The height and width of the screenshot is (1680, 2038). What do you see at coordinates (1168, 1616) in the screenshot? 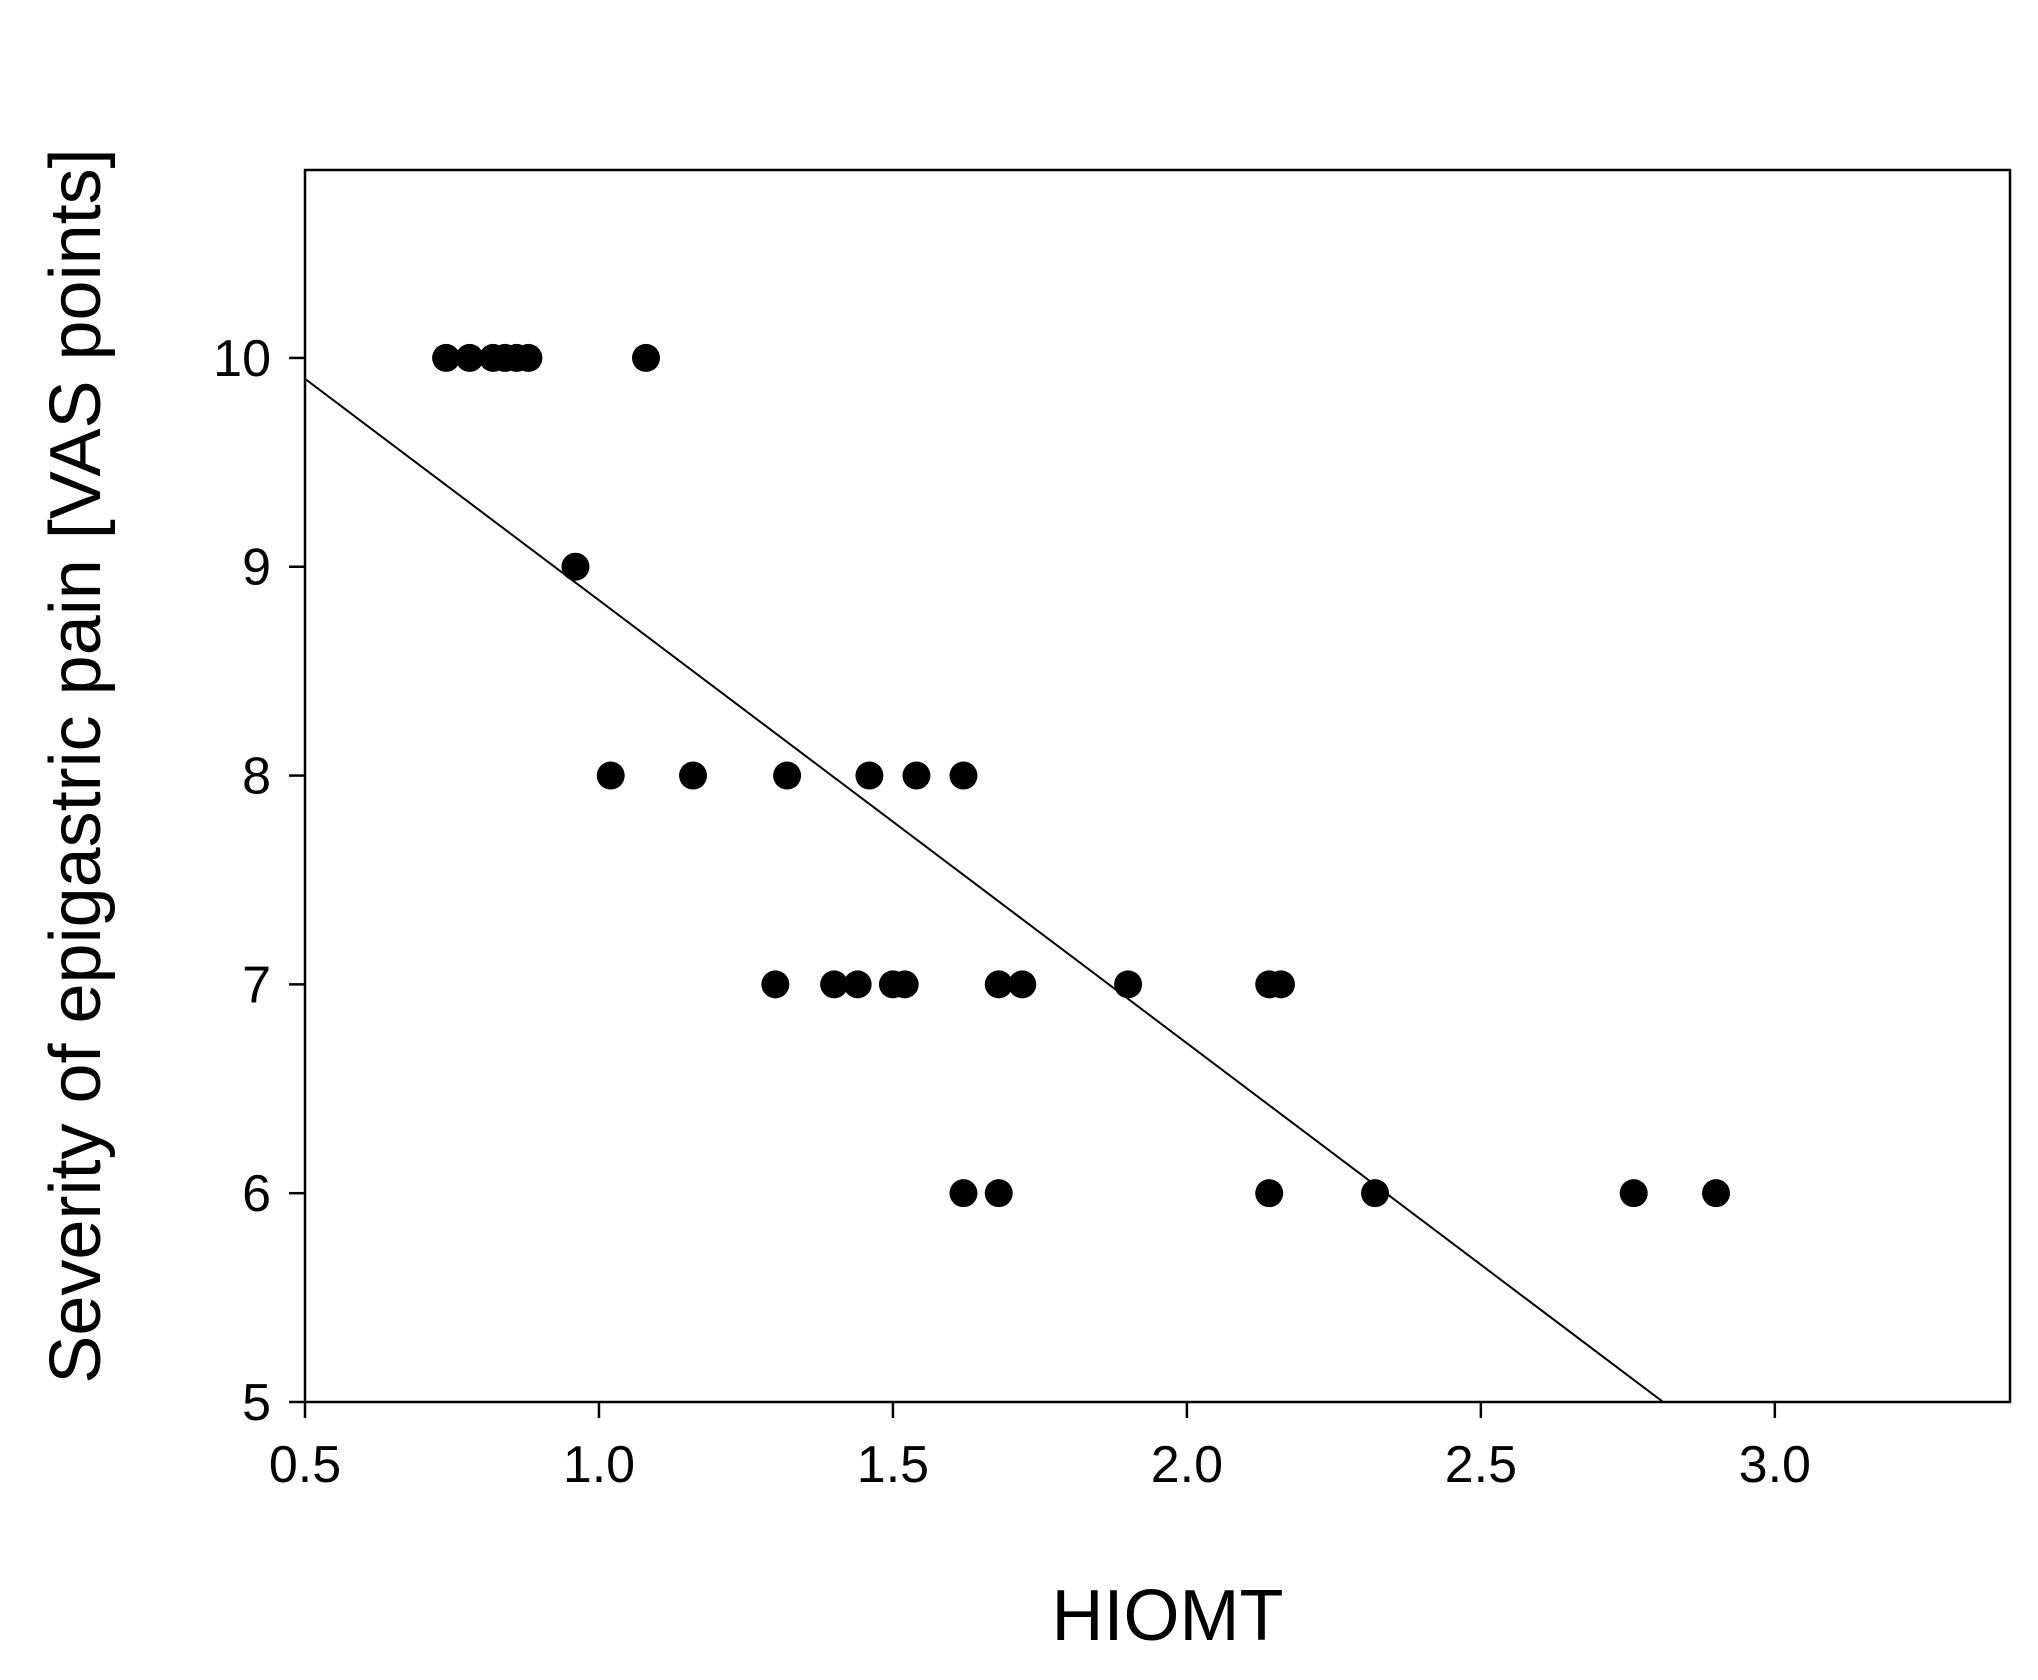
I see `x-axis-title: HIOMT` at bounding box center [1168, 1616].